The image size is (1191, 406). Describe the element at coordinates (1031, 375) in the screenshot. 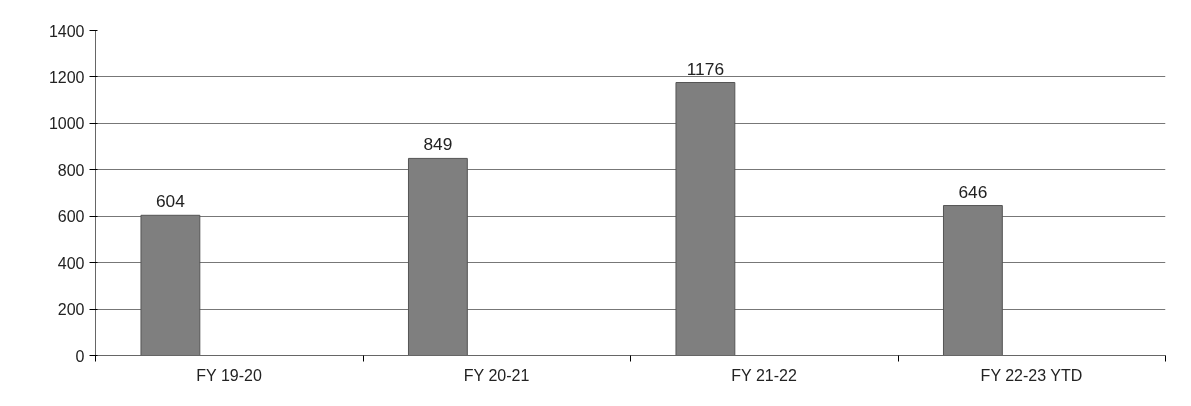

I see `x-tick-label: FY 22-23 YTD` at that location.